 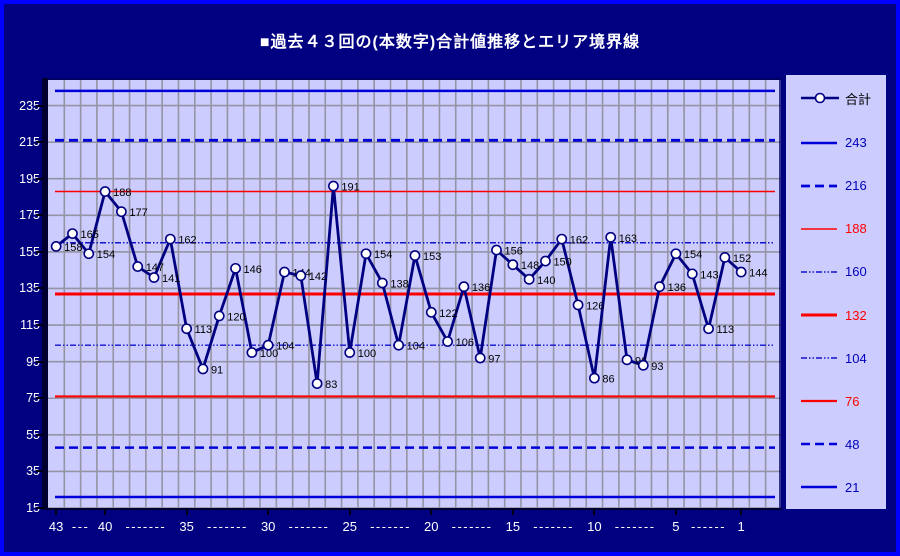 I want to click on legend-entry-48: 48, so click(x=836, y=444).